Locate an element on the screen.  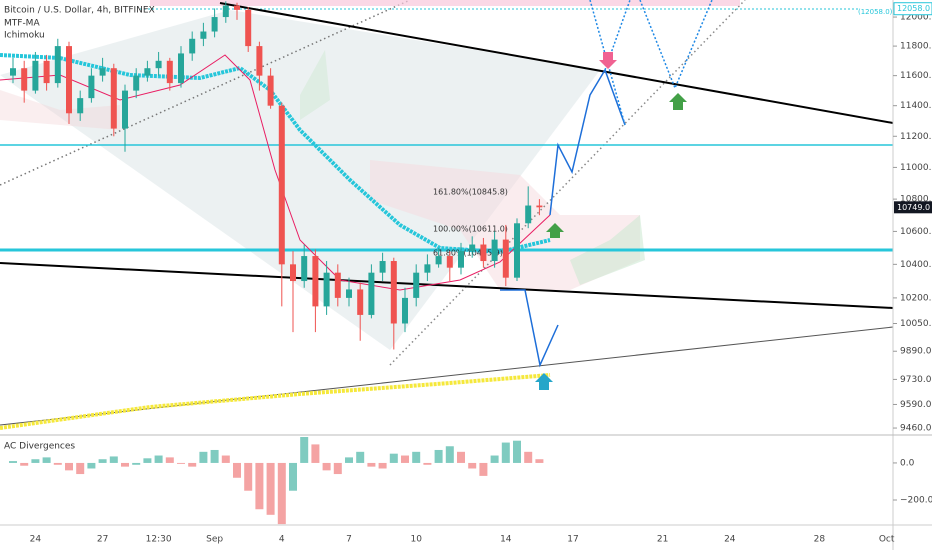
x-tick-label: 14 is located at coordinates (506, 540).